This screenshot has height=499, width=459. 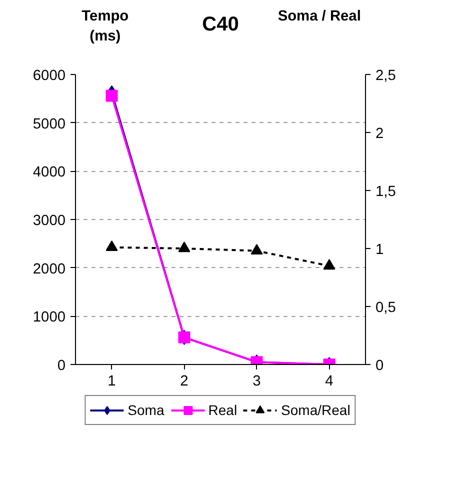 What do you see at coordinates (105, 26) in the screenshot?
I see `y-axis-title: Tempo (ms)` at bounding box center [105, 26].